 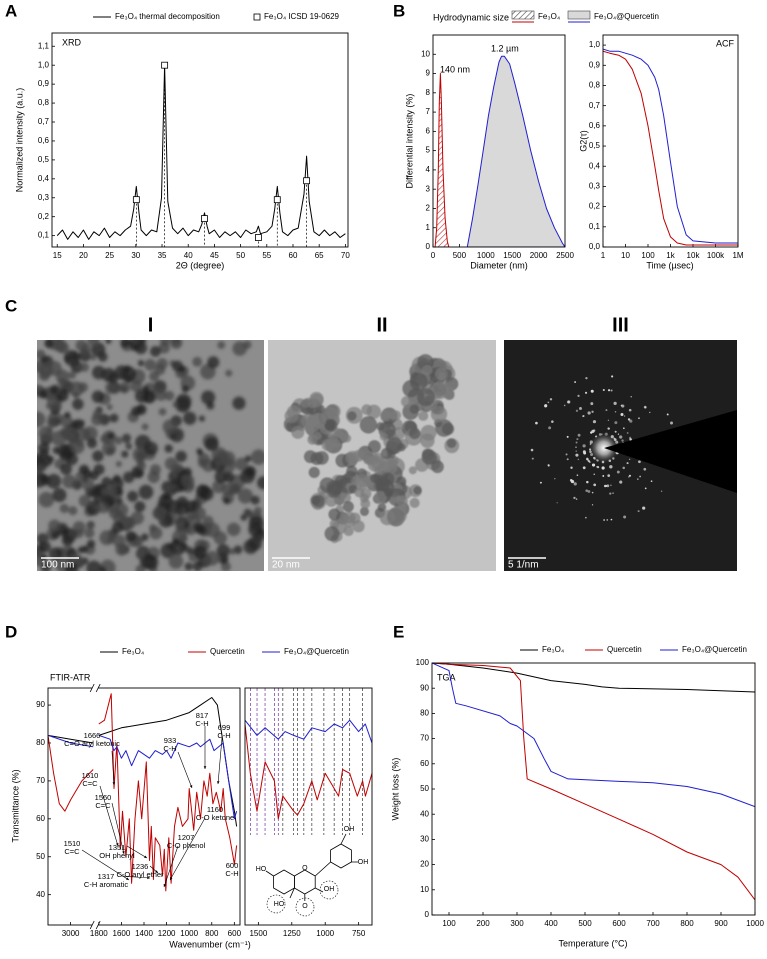 What do you see at coordinates (44, 121) in the screenshot?
I see `y-tick-label: 0,7` at bounding box center [44, 121].